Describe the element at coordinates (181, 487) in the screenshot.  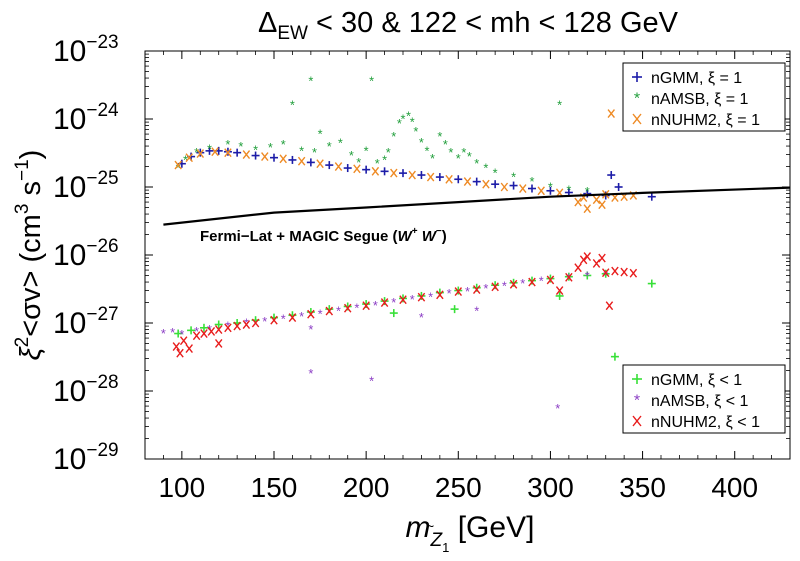
I see `x-tick-label: 100` at that location.